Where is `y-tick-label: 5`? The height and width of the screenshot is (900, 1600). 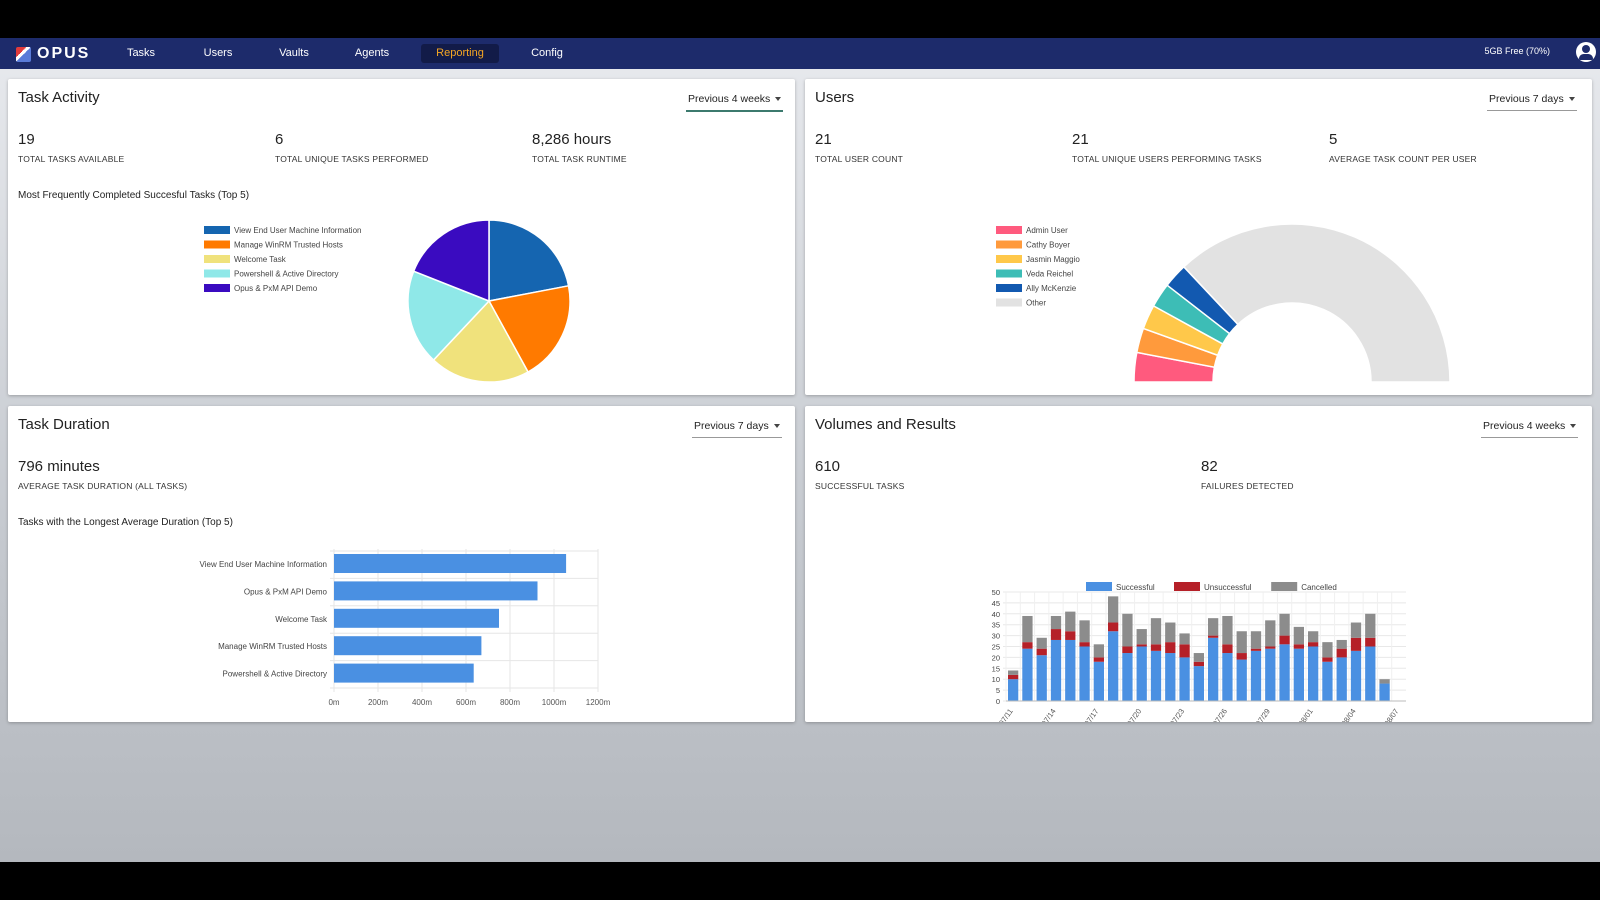 y-tick-label: 5 is located at coordinates (998, 690).